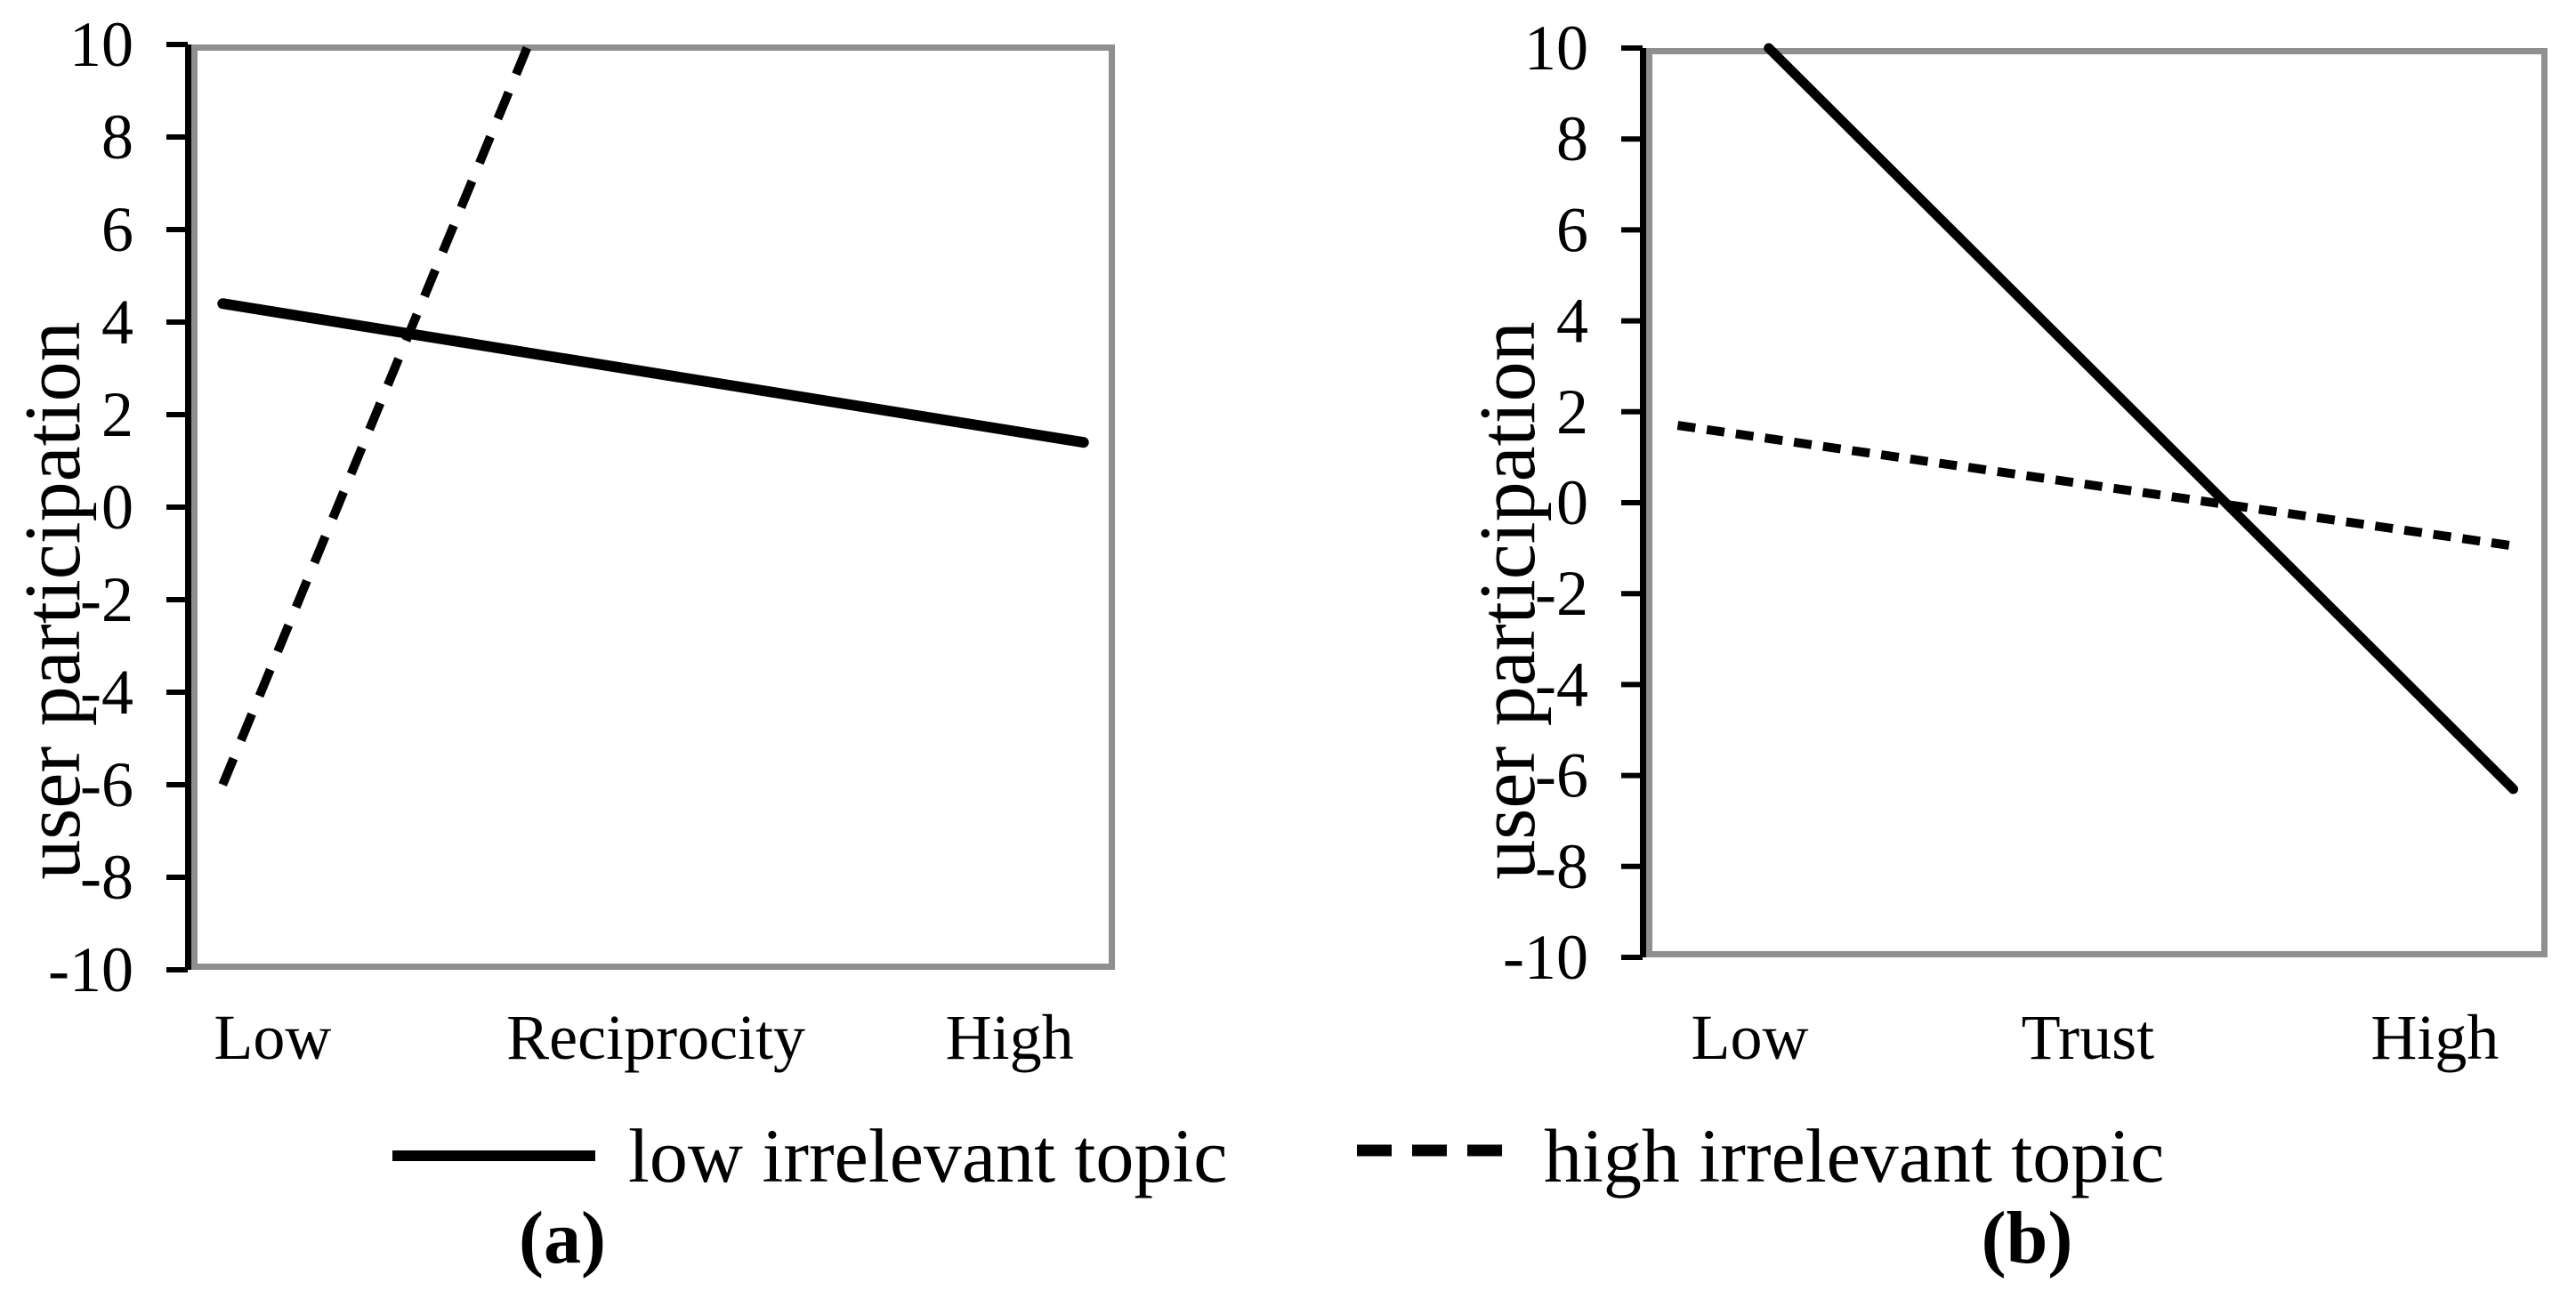  Describe the element at coordinates (2027, 1238) in the screenshot. I see `panel-caption-b: (b)` at that location.